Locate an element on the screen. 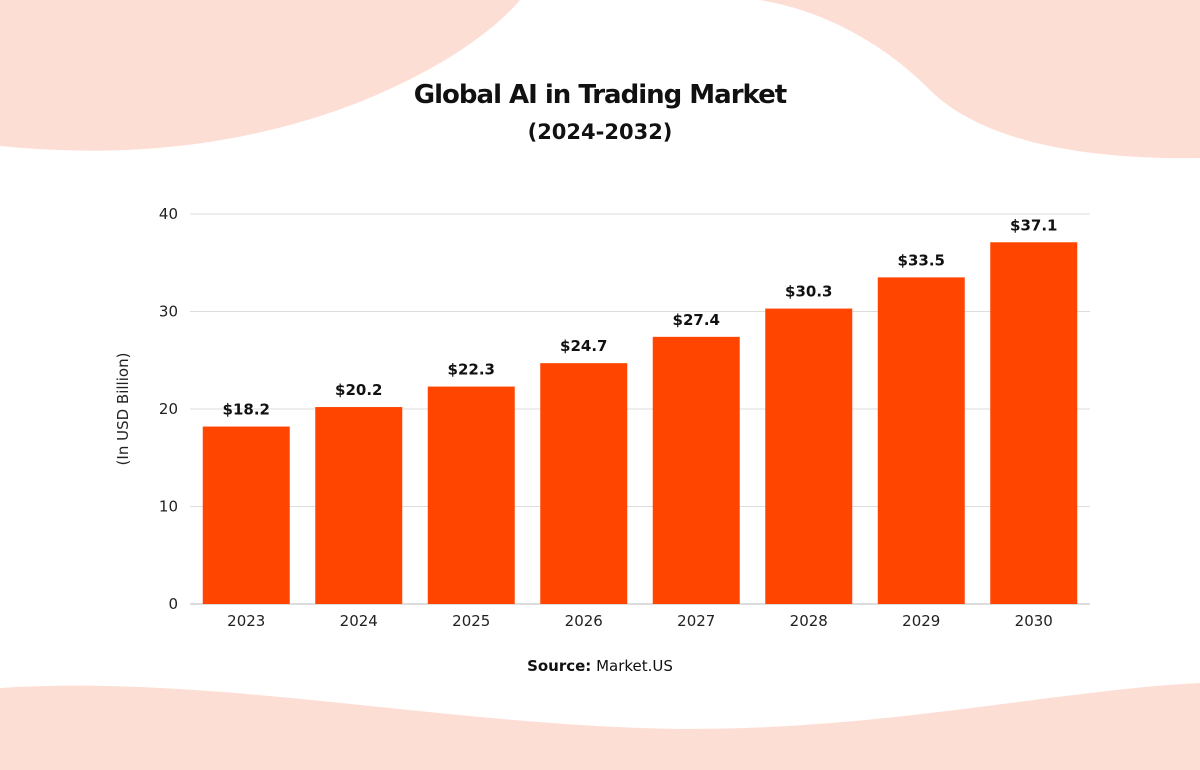 The height and width of the screenshot is (770, 1200). bar-2029 is located at coordinates (921, 440).